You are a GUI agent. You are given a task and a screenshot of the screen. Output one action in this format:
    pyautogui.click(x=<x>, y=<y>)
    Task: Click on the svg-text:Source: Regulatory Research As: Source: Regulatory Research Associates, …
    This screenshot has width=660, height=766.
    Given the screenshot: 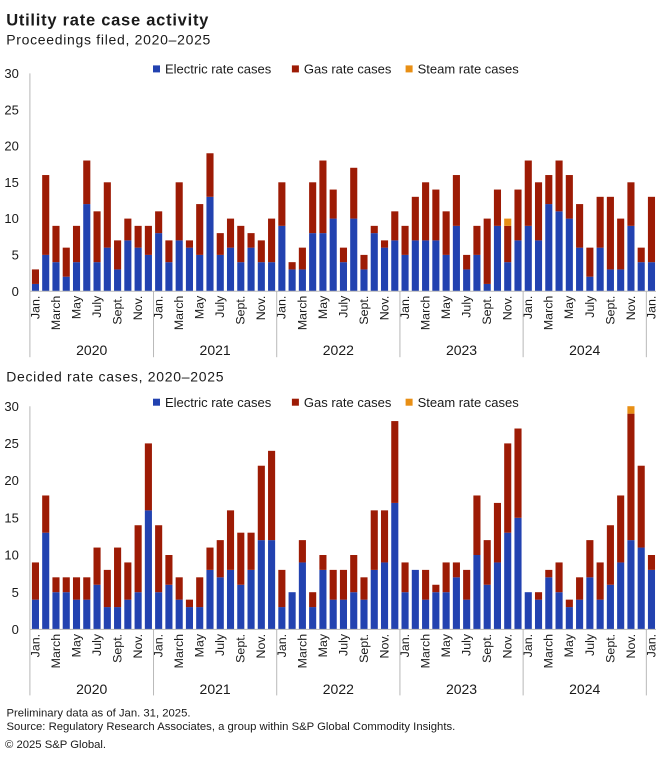 What is the action you would take?
    pyautogui.click(x=231, y=727)
    